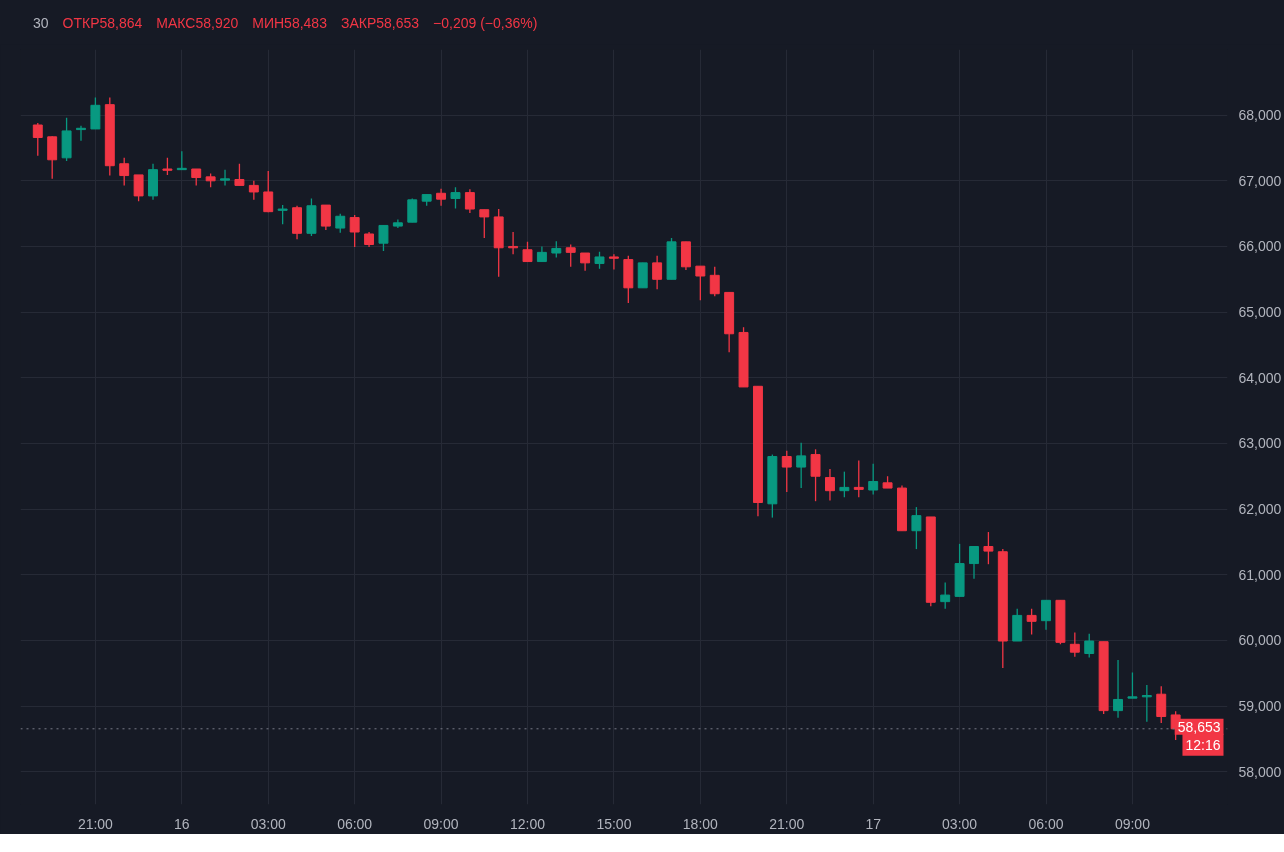  I want to click on text: МАКС58,920, so click(197, 23).